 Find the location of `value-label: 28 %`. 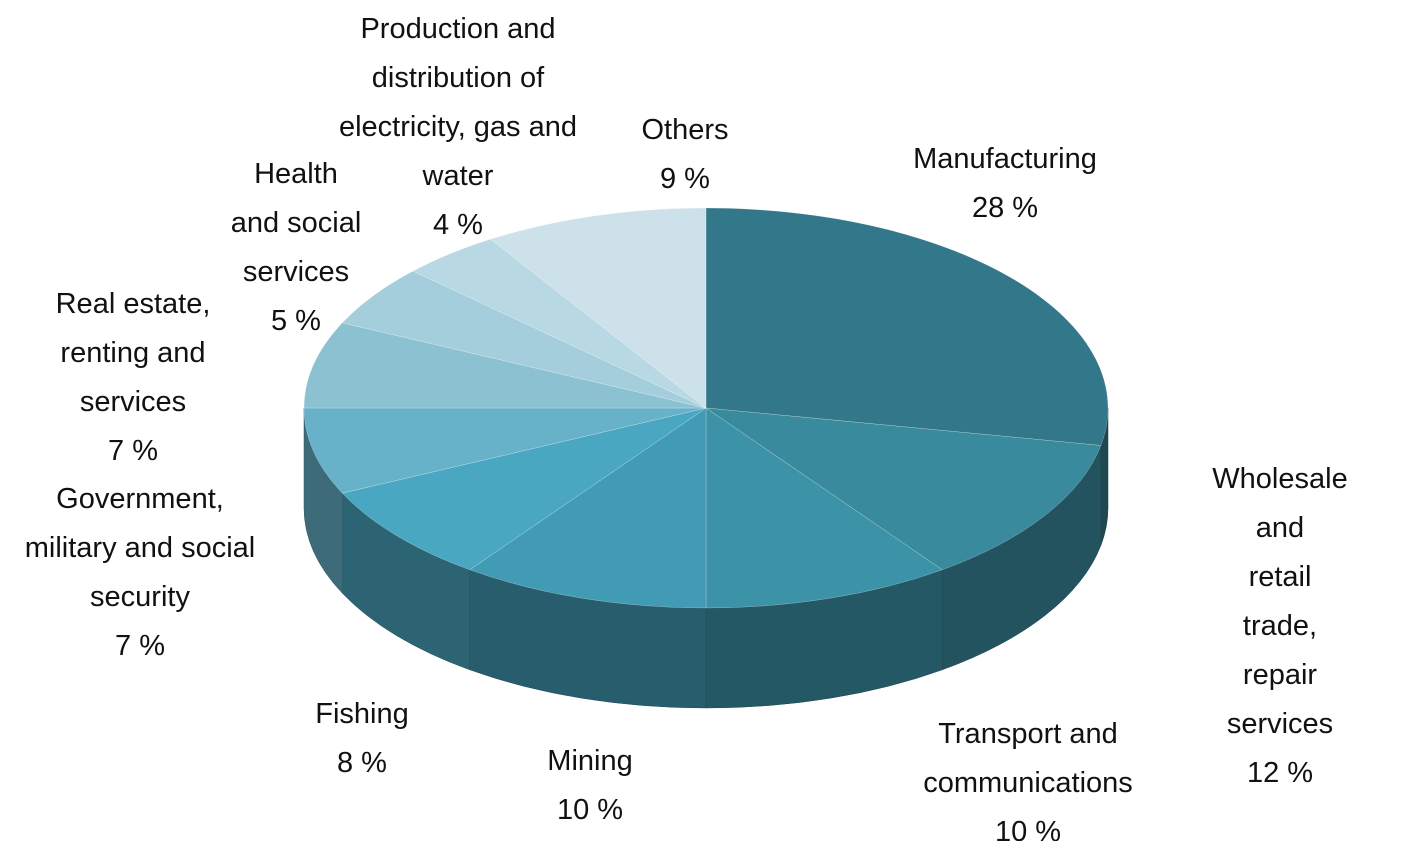

value-label: 28 % is located at coordinates (1005, 208).